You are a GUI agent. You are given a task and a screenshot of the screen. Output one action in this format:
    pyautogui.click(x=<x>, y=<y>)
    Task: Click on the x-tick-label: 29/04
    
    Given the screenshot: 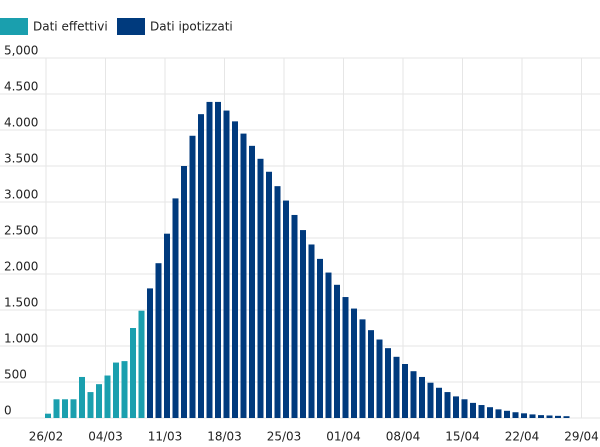 What is the action you would take?
    pyautogui.click(x=581, y=437)
    